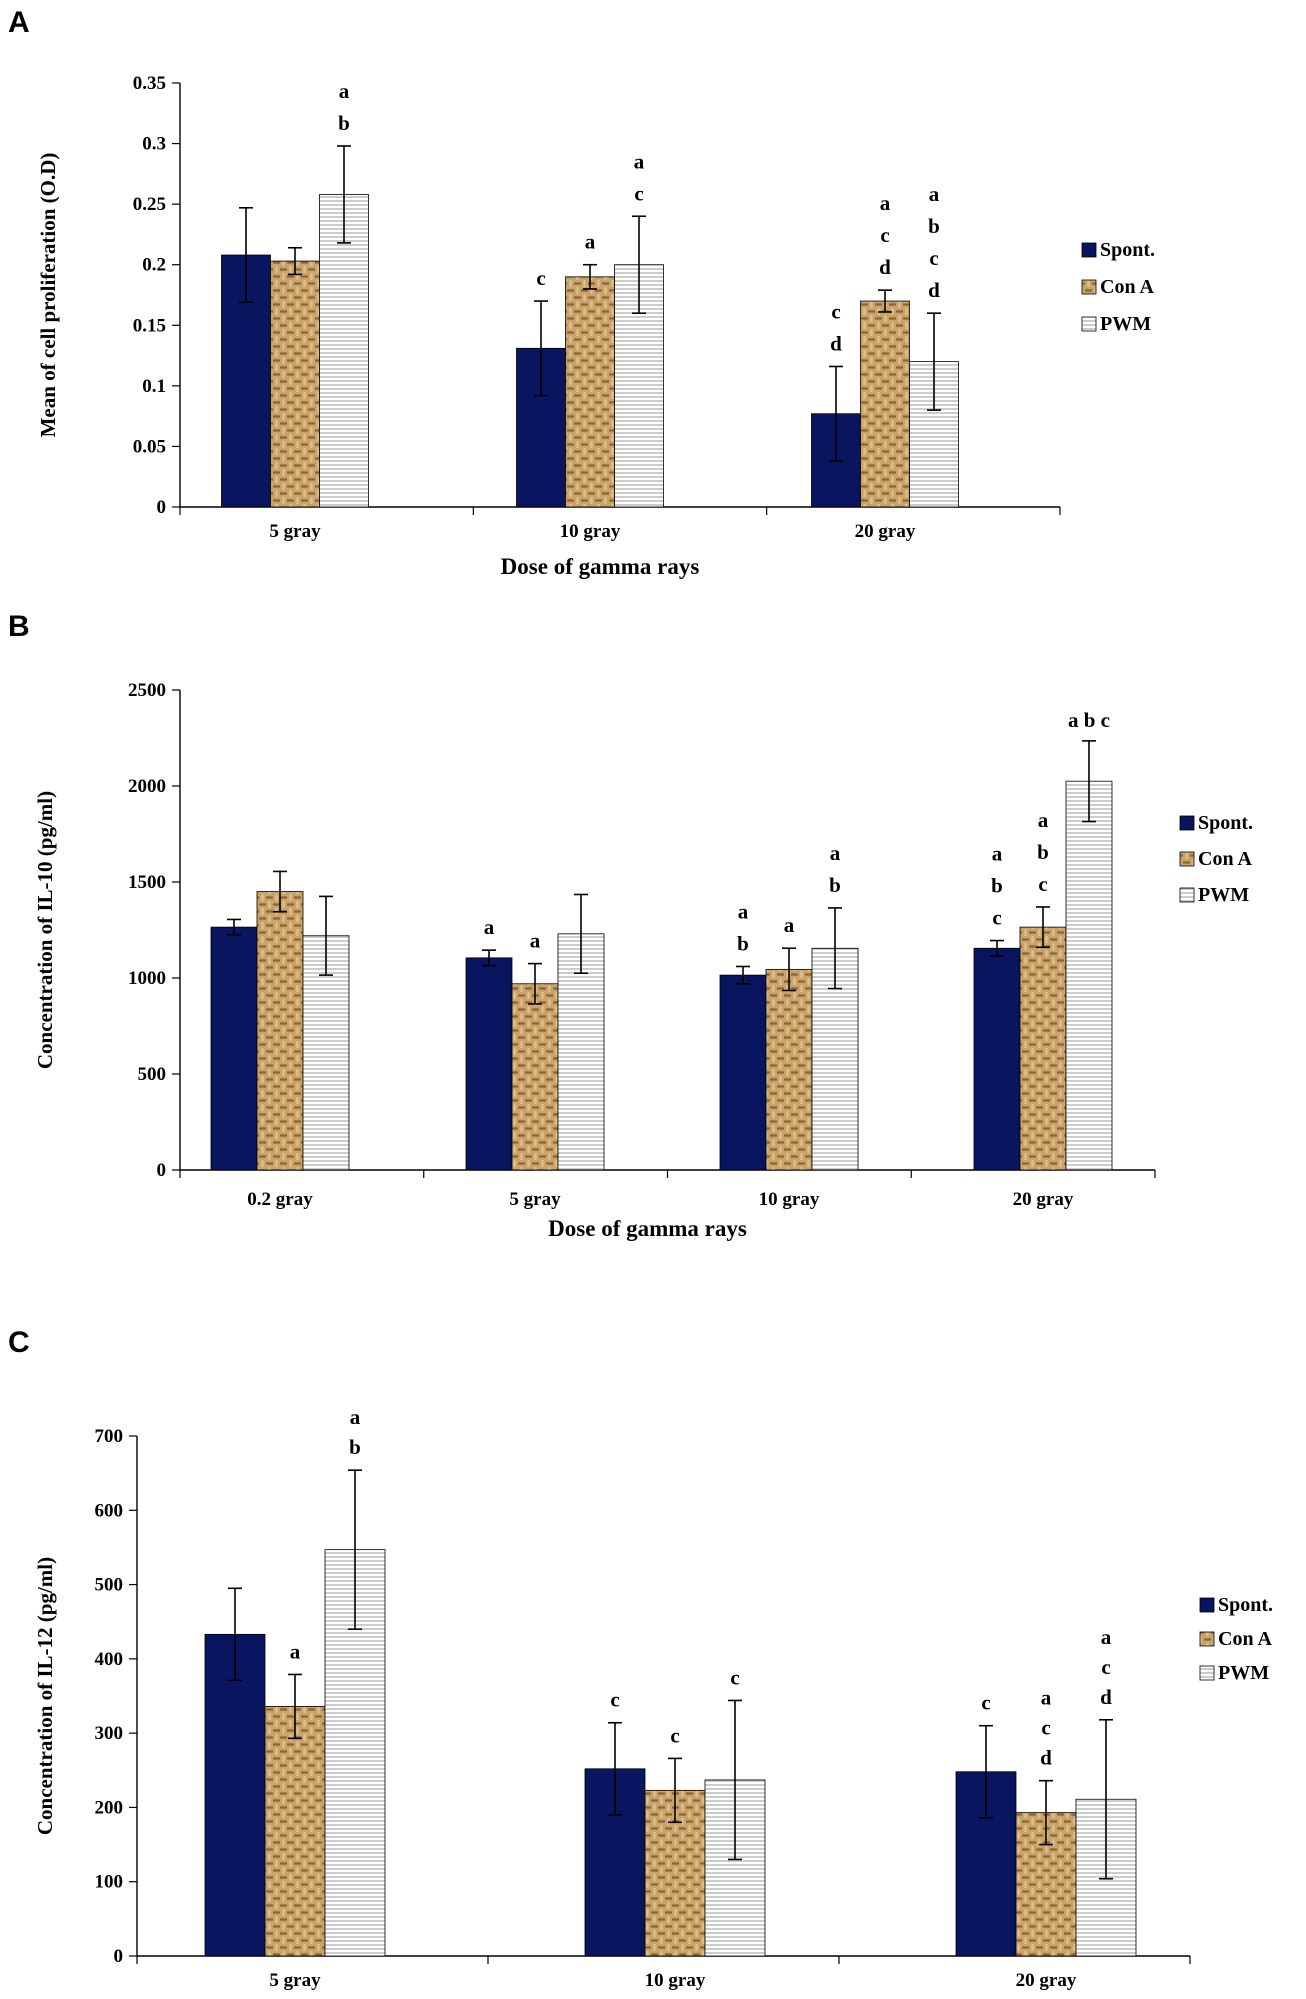 The width and height of the screenshot is (1306, 1999). What do you see at coordinates (149, 83) in the screenshot?
I see `y-tick-label: 0.35` at bounding box center [149, 83].